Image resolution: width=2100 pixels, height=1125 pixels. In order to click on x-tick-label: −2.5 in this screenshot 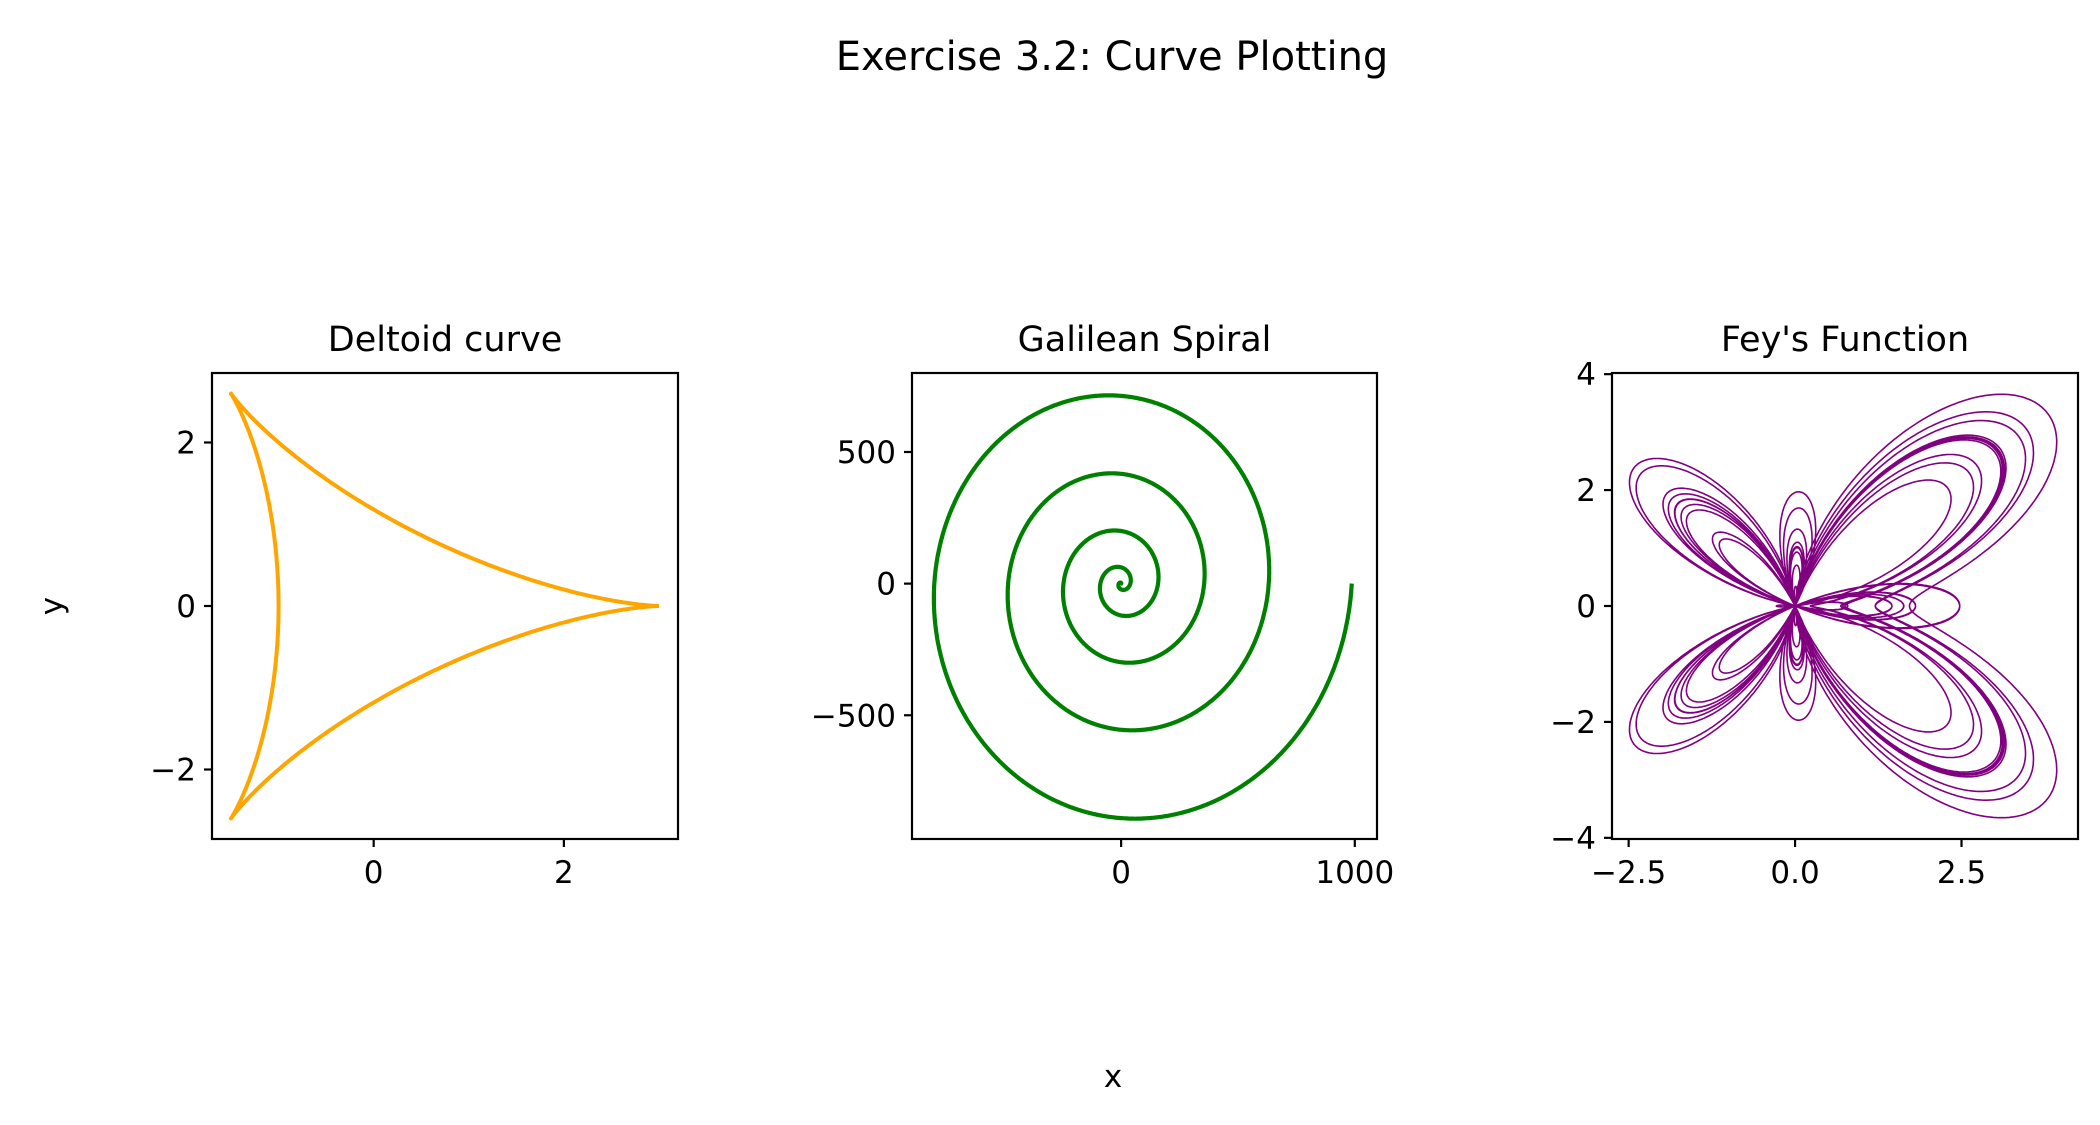, I will do `click(1628, 873)`.